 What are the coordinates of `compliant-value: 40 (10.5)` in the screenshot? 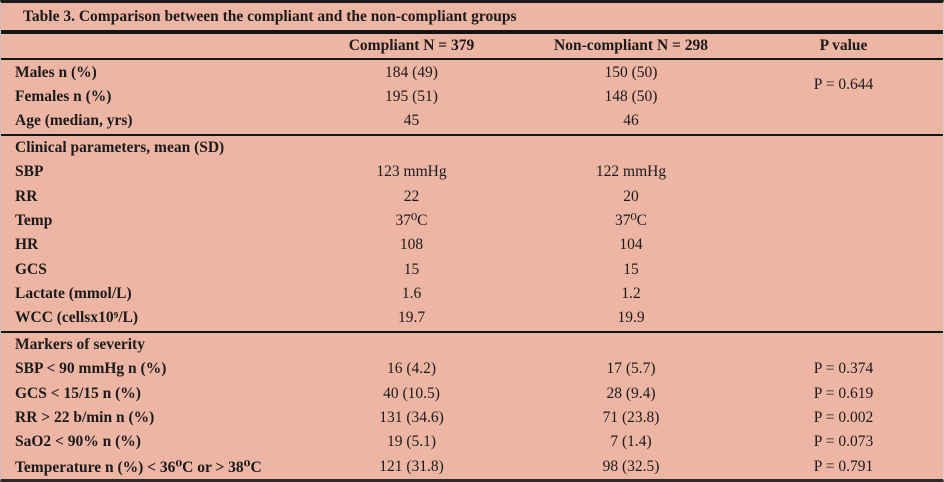 It's located at (411, 393).